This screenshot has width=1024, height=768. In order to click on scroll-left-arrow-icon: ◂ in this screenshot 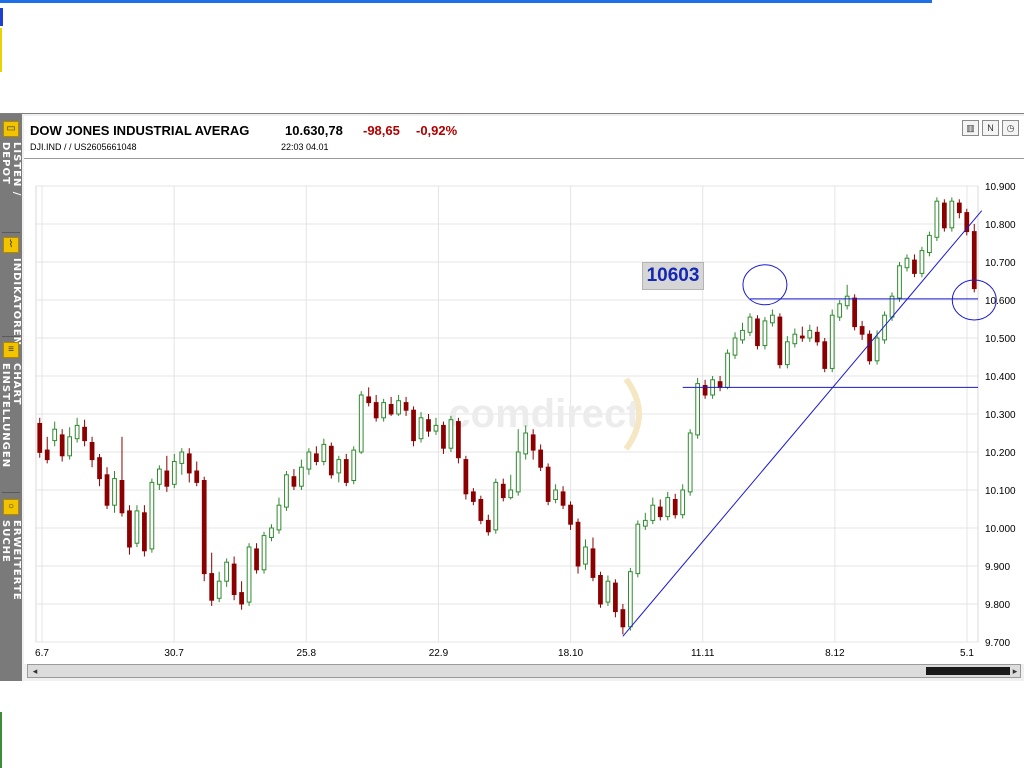, I will do `click(35, 671)`.